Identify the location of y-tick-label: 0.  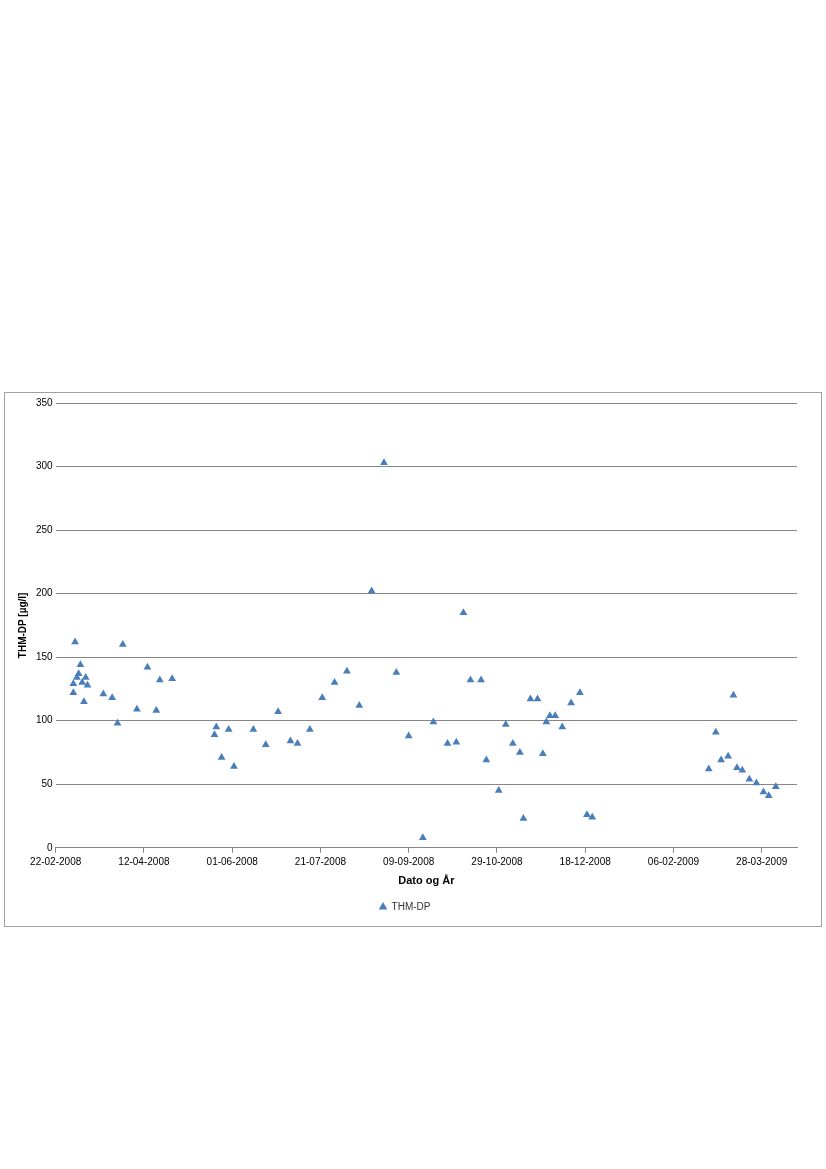
(50, 847).